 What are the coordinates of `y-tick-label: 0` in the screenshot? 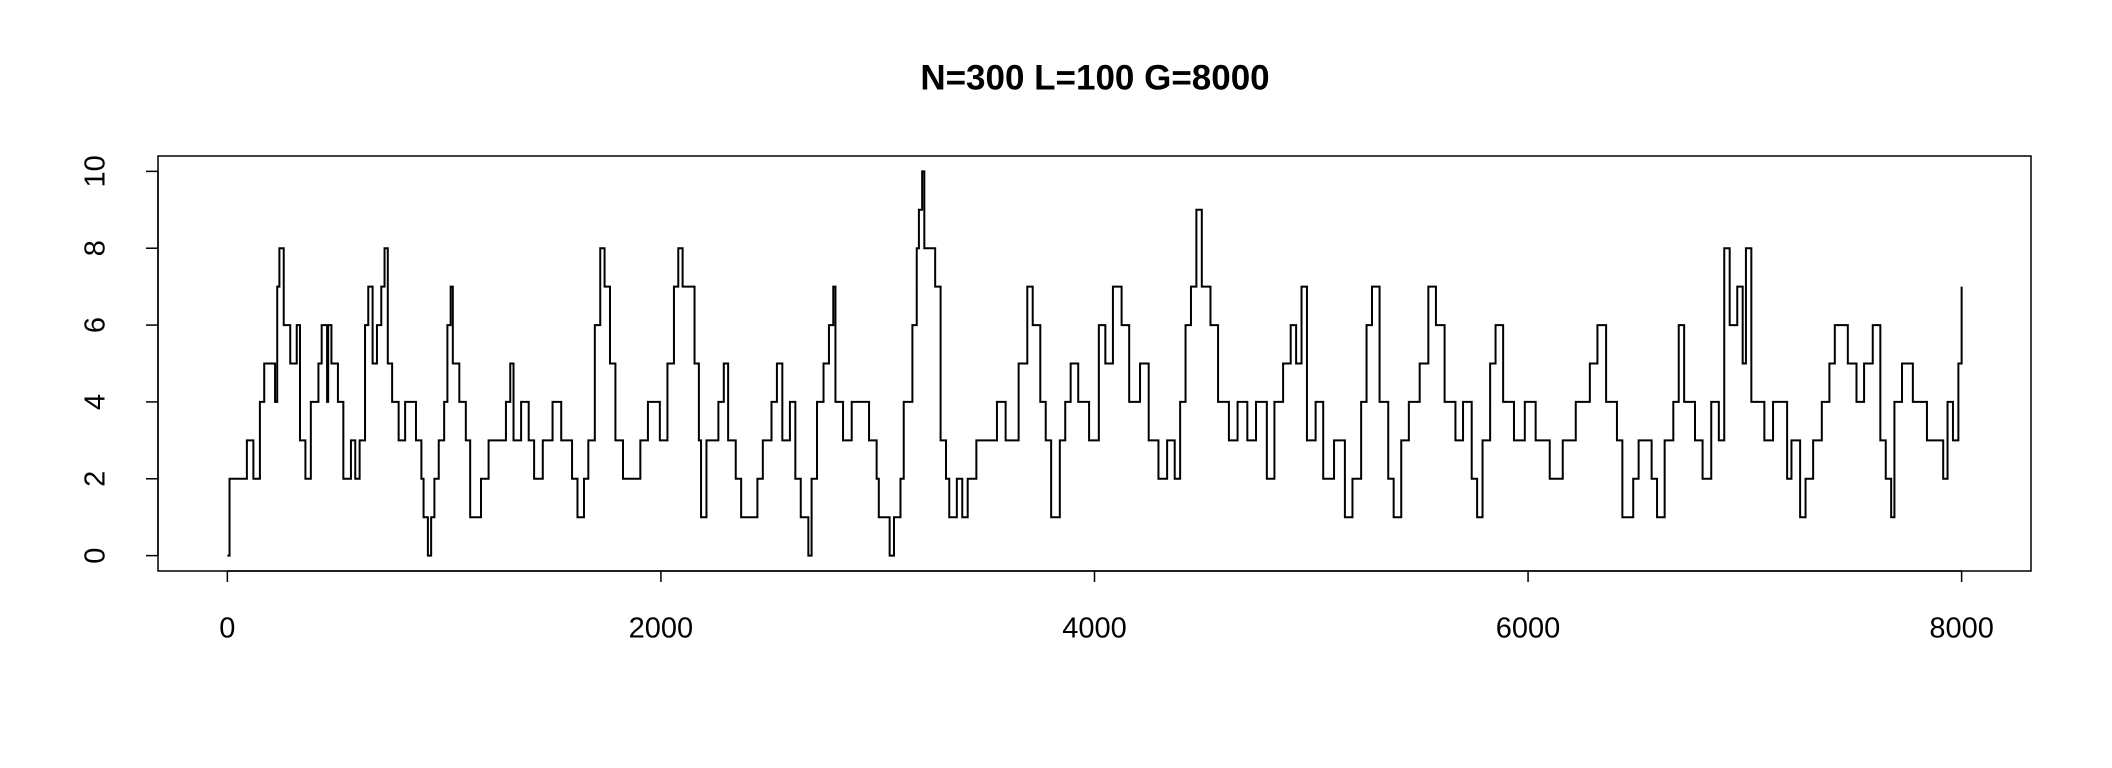 It's located at (96, 556).